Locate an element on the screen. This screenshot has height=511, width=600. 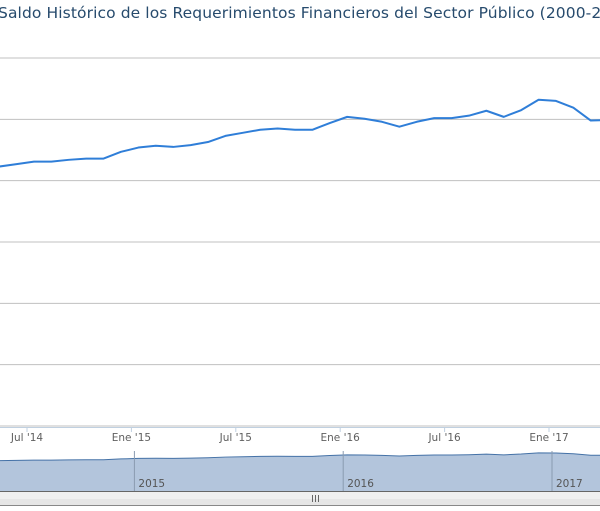
x-tick-label: Jul '14 is located at coordinates (27, 438).